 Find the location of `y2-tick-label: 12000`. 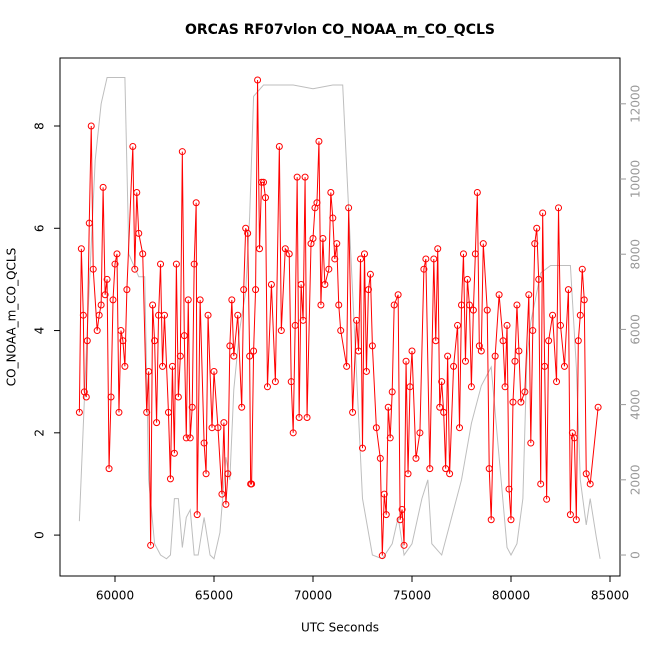

y2-tick-label: 12000 is located at coordinates (636, 104).